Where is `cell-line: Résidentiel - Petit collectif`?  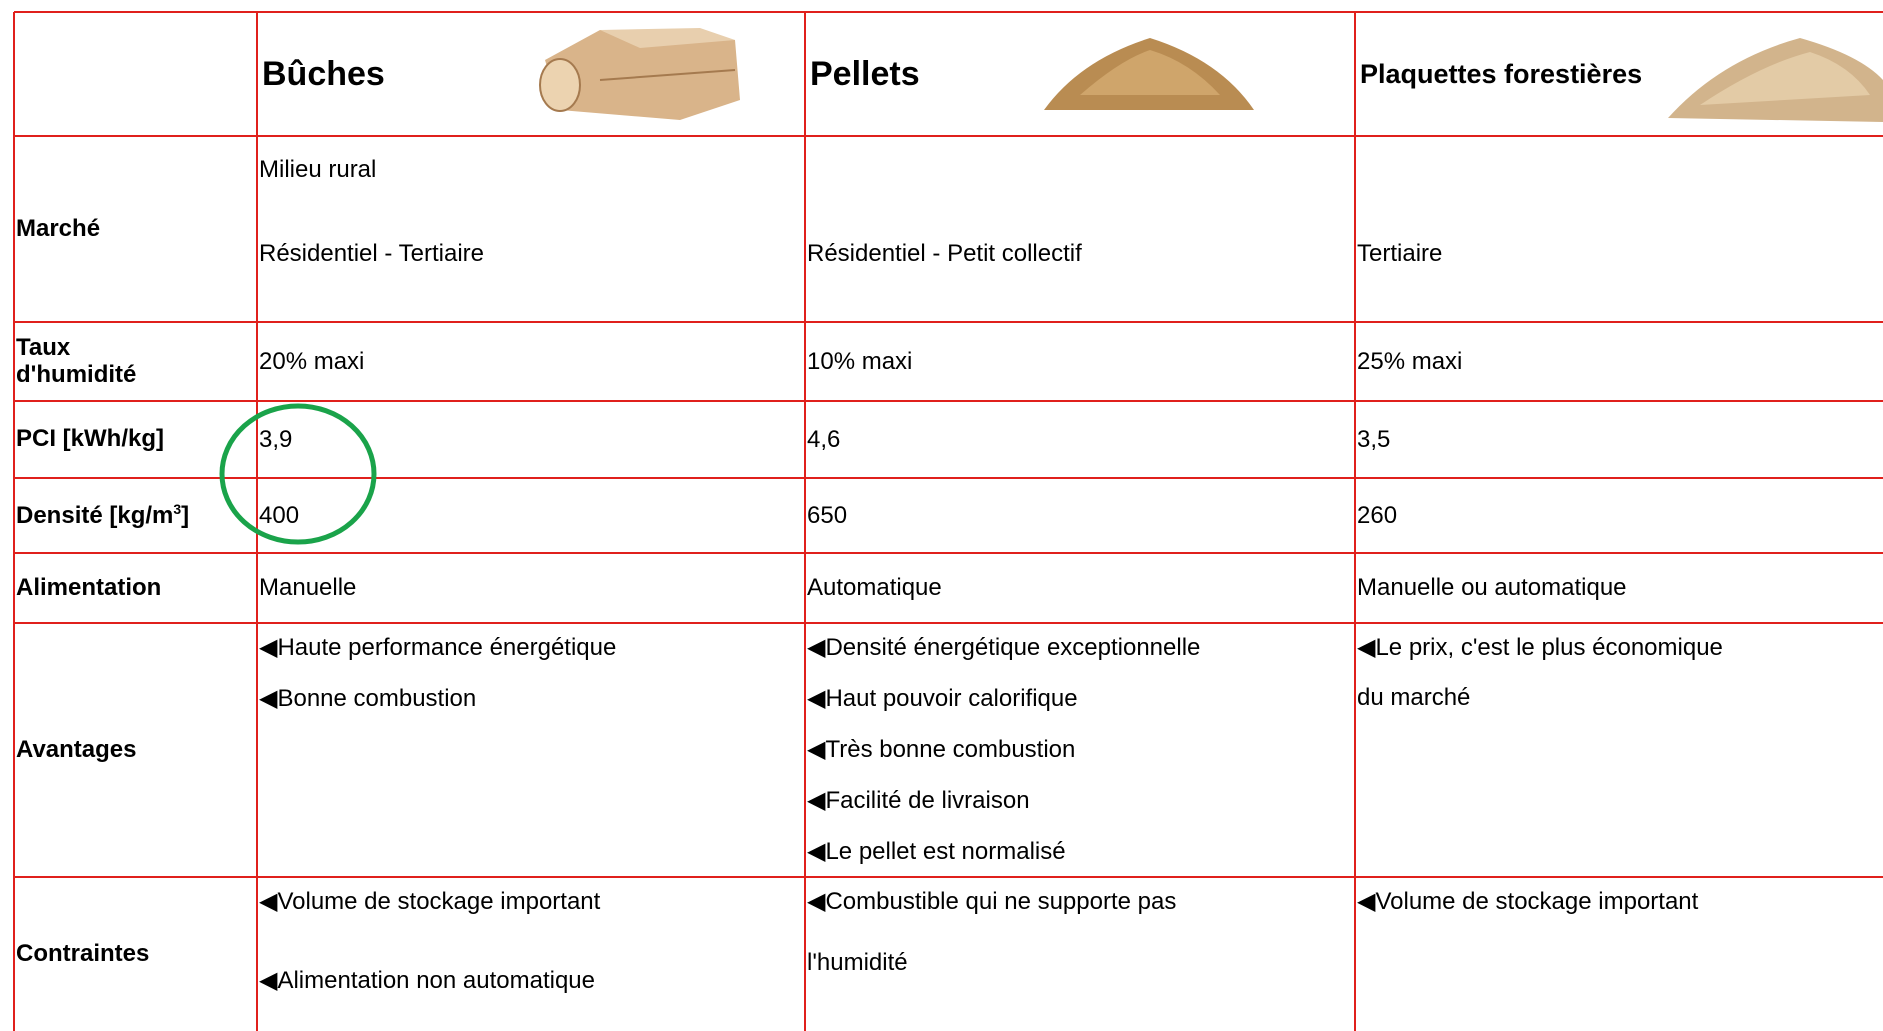 cell-line: Résidentiel - Petit collectif is located at coordinates (944, 253).